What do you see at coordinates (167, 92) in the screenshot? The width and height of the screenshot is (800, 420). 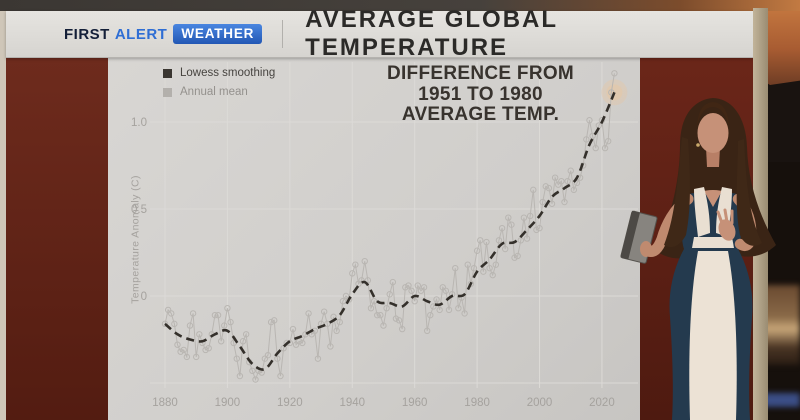 I see `annual-swatch-icon` at bounding box center [167, 92].